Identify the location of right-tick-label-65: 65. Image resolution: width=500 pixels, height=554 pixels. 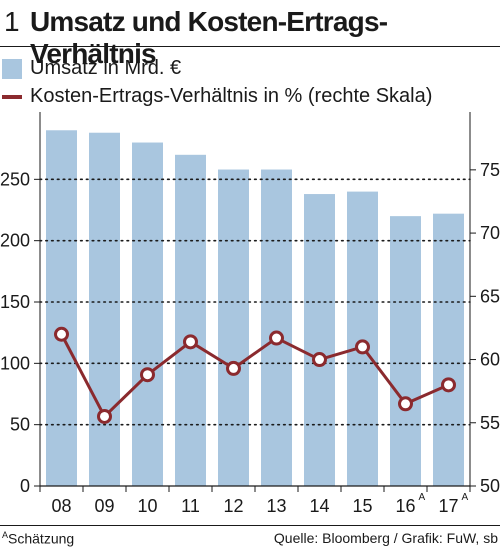
(490, 296).